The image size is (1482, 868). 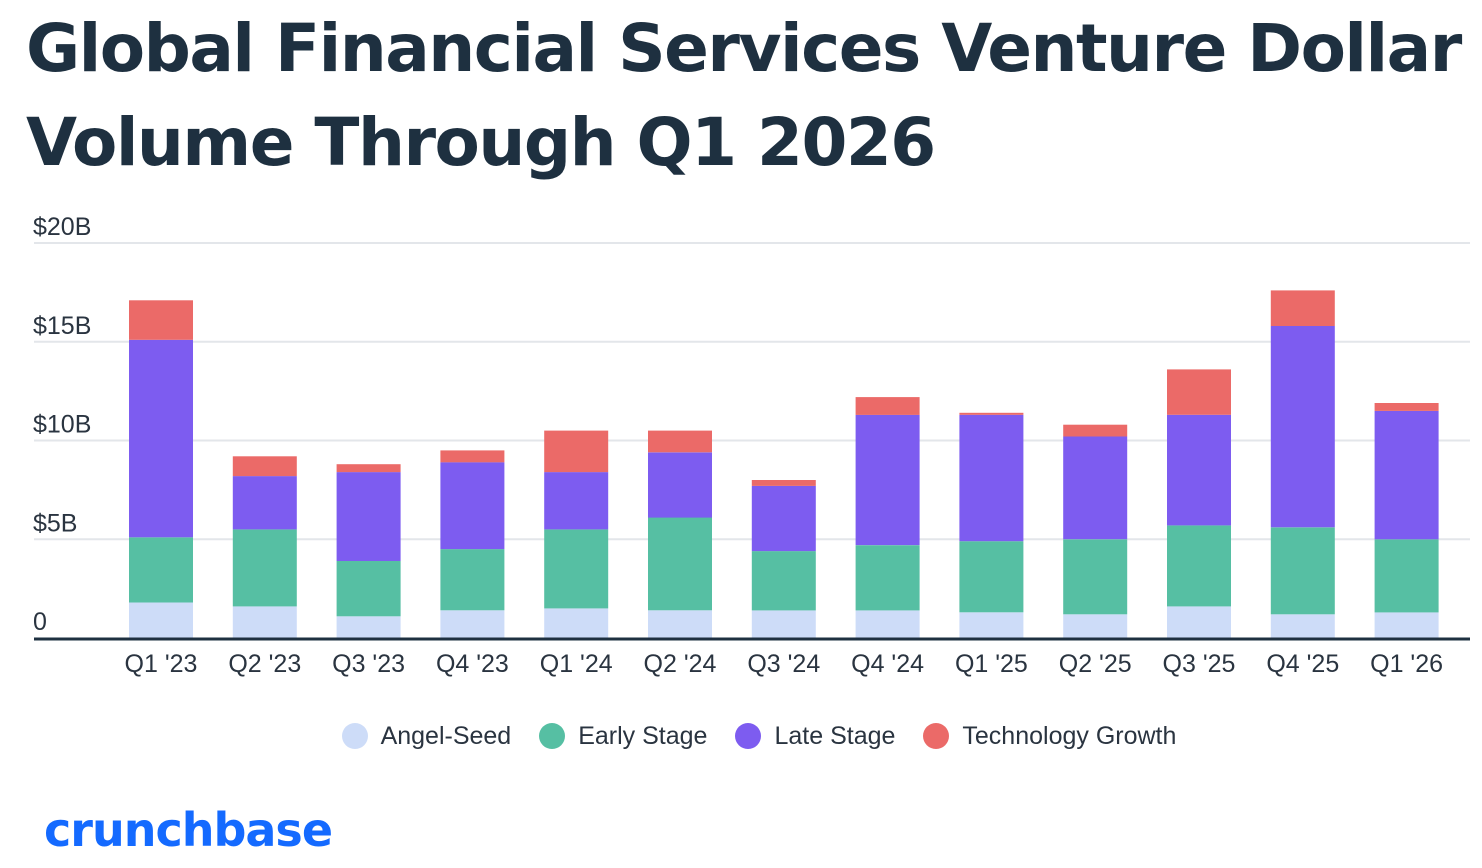 What do you see at coordinates (835, 735) in the screenshot?
I see `legend-label: Late Stage` at bounding box center [835, 735].